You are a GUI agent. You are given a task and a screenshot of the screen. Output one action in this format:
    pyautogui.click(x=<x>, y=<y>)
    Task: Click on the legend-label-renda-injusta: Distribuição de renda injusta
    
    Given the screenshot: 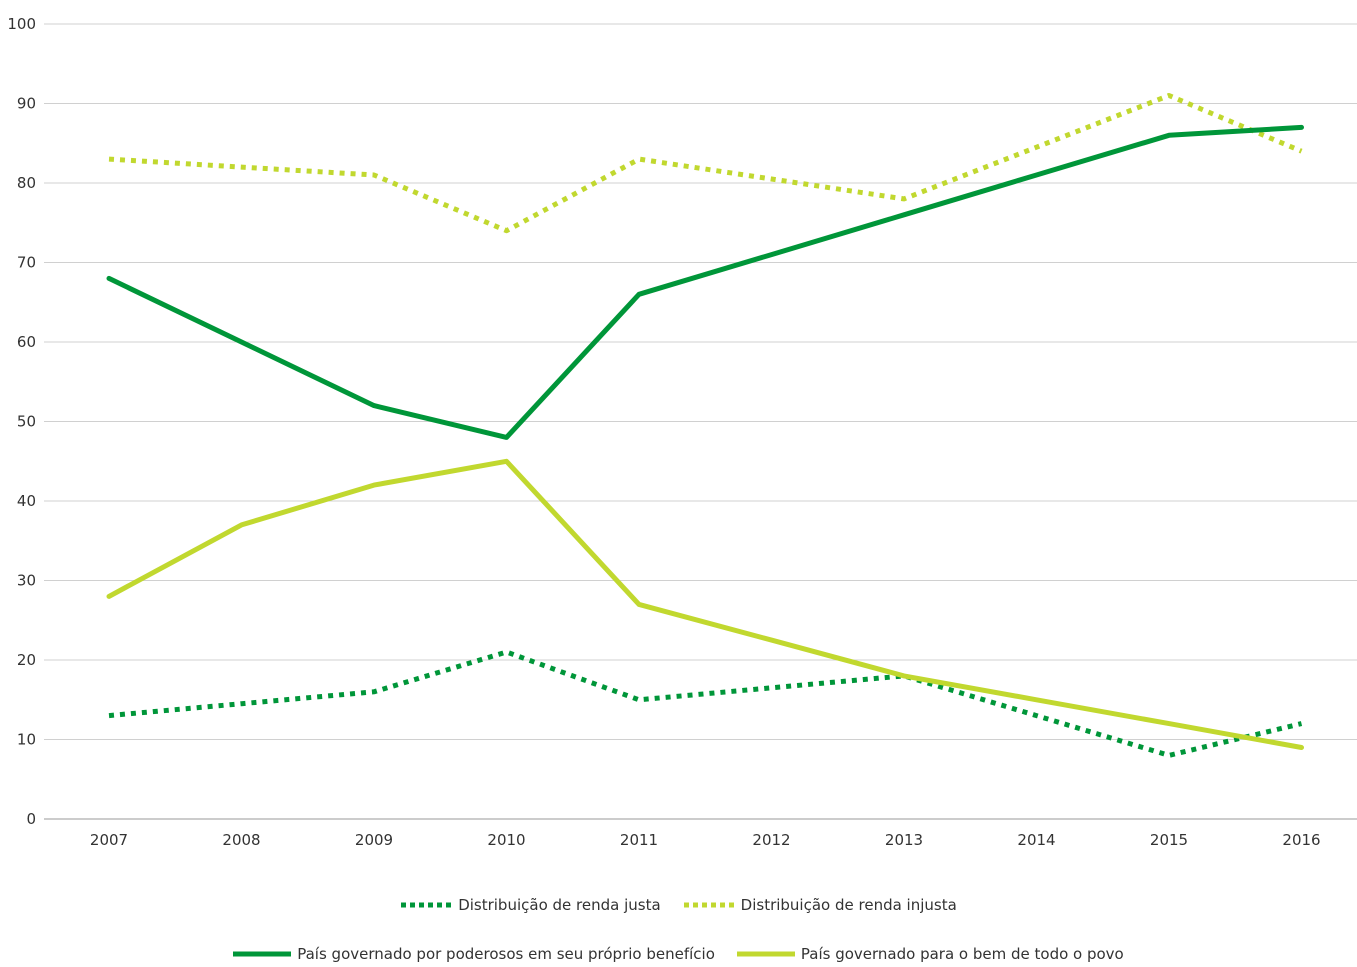 What is the action you would take?
    pyautogui.click(x=848, y=905)
    